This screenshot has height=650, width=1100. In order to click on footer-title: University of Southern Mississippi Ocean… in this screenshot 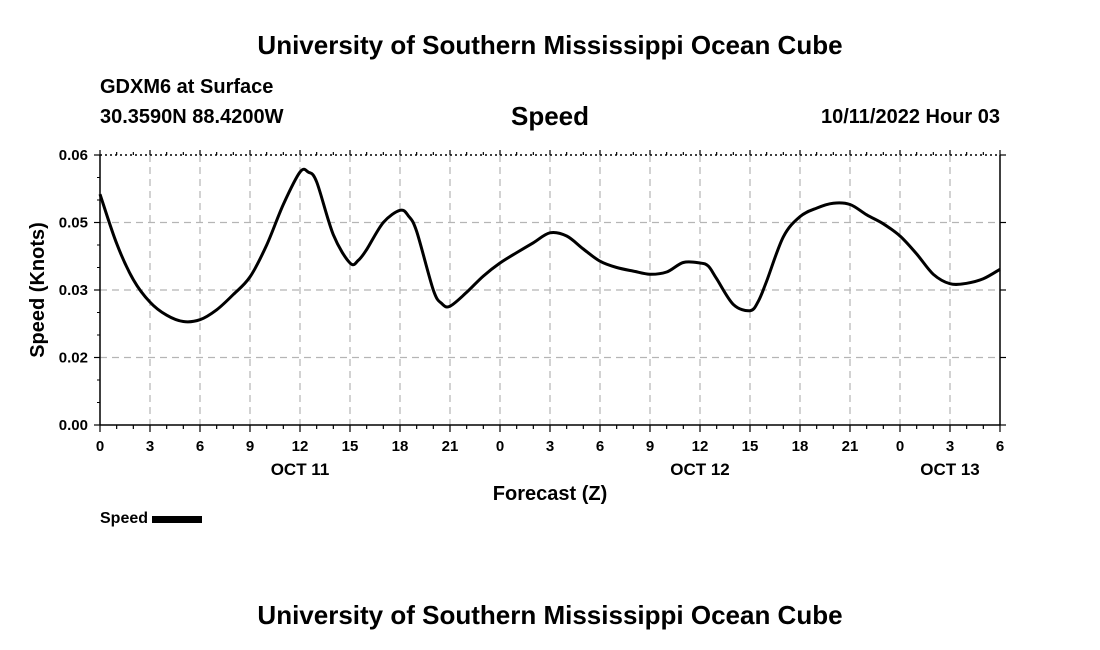, I will do `click(550, 615)`.